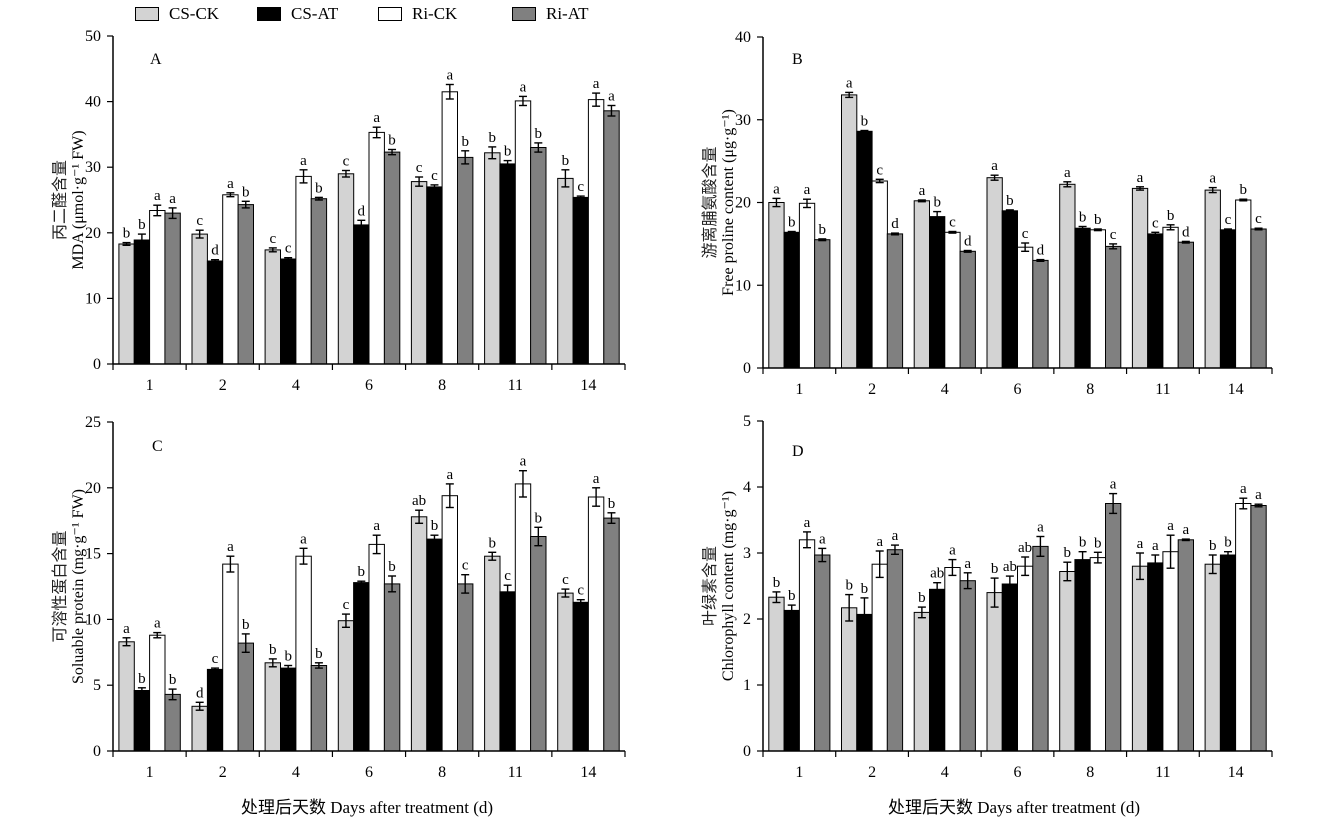 This screenshot has width=1325, height=831. I want to click on sig-letter-d-cs-at-1: b, so click(792, 596).